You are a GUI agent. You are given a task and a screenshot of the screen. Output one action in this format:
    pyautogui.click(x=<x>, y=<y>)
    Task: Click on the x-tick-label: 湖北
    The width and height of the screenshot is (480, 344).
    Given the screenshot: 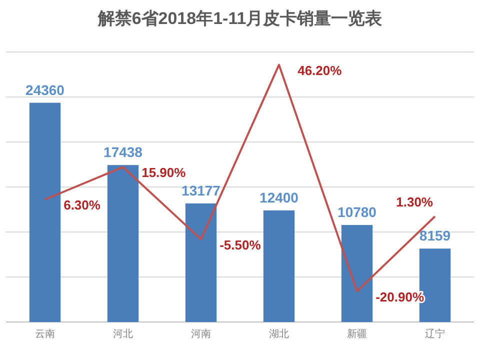 What is the action you would take?
    pyautogui.click(x=279, y=334)
    